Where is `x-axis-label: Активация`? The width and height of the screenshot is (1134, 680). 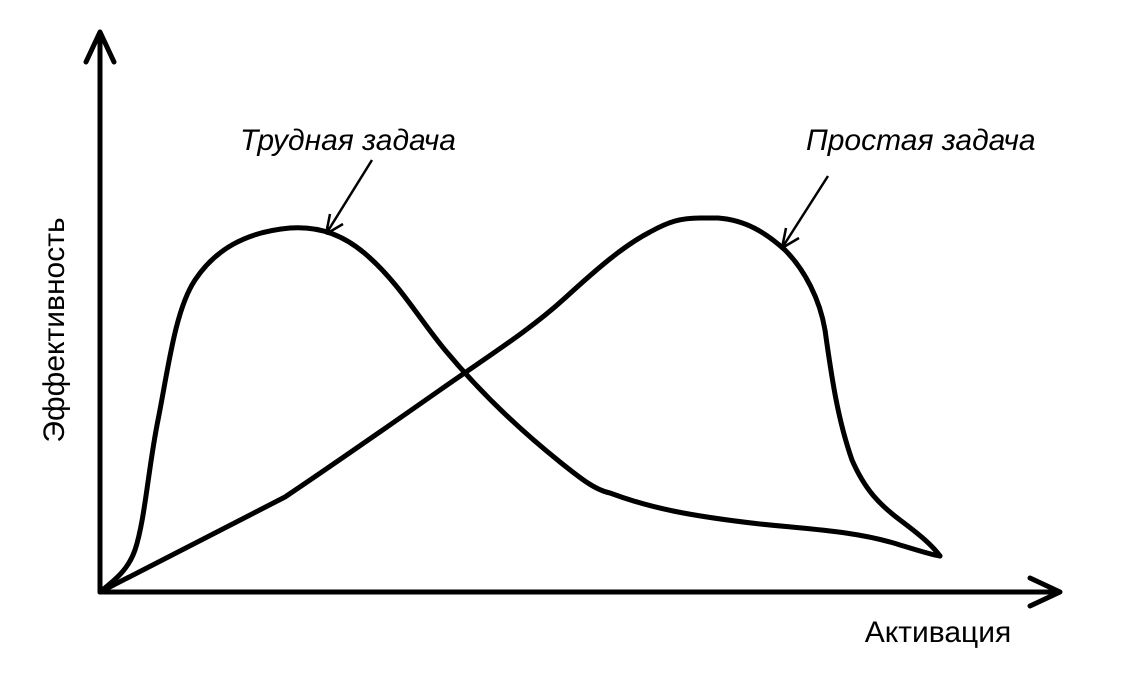 x-axis-label: Активация is located at coordinates (938, 632).